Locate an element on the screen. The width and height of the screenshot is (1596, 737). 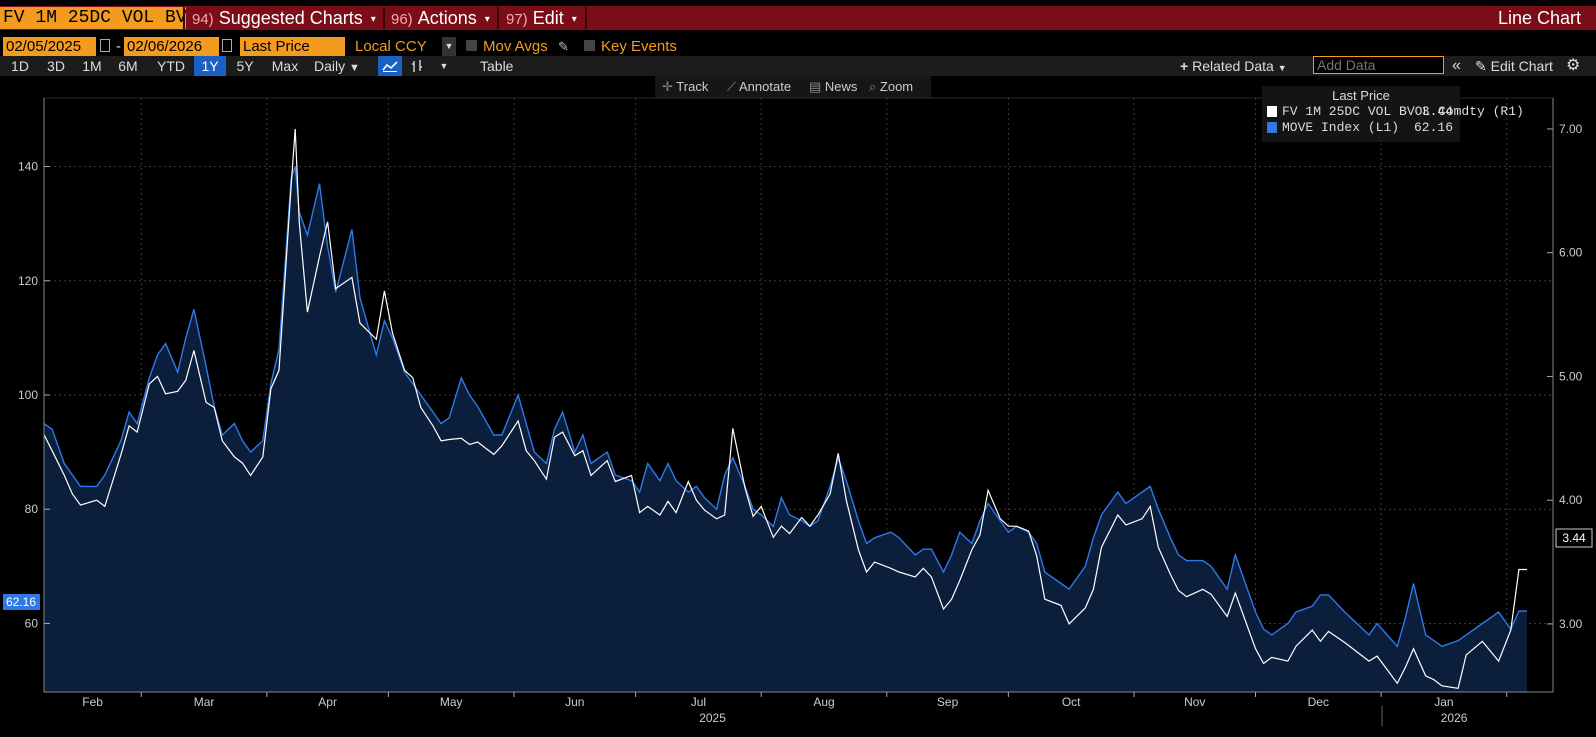
x-tick-label: Oct is located at coordinates (1071, 702).